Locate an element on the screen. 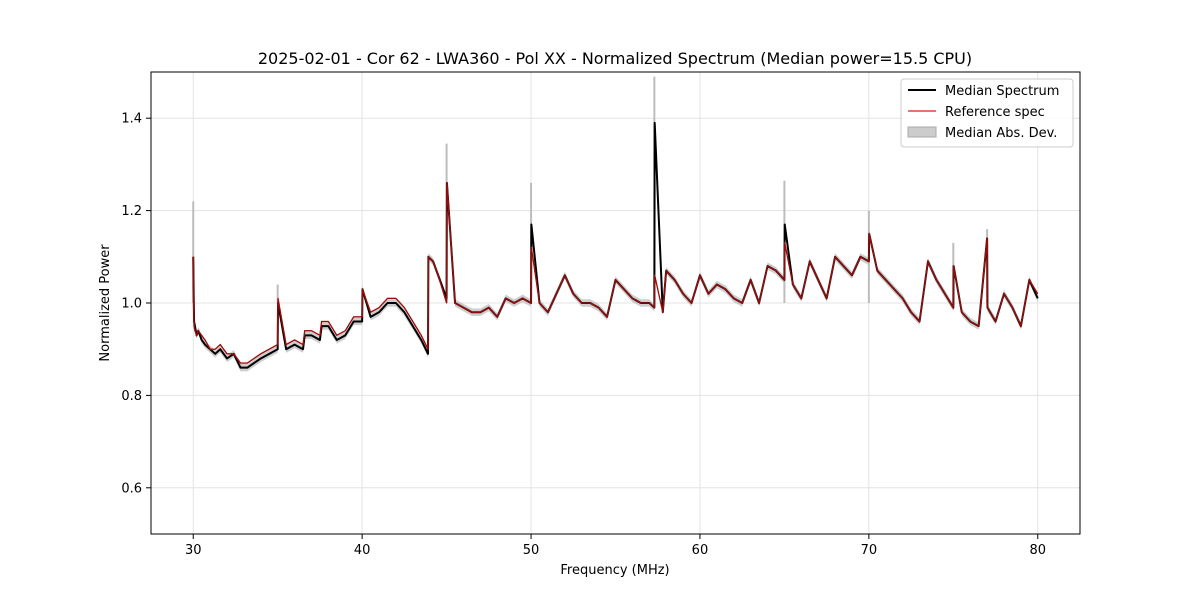 This screenshot has width=1200, height=600. y-tick-label: 1.4 is located at coordinates (131, 119).